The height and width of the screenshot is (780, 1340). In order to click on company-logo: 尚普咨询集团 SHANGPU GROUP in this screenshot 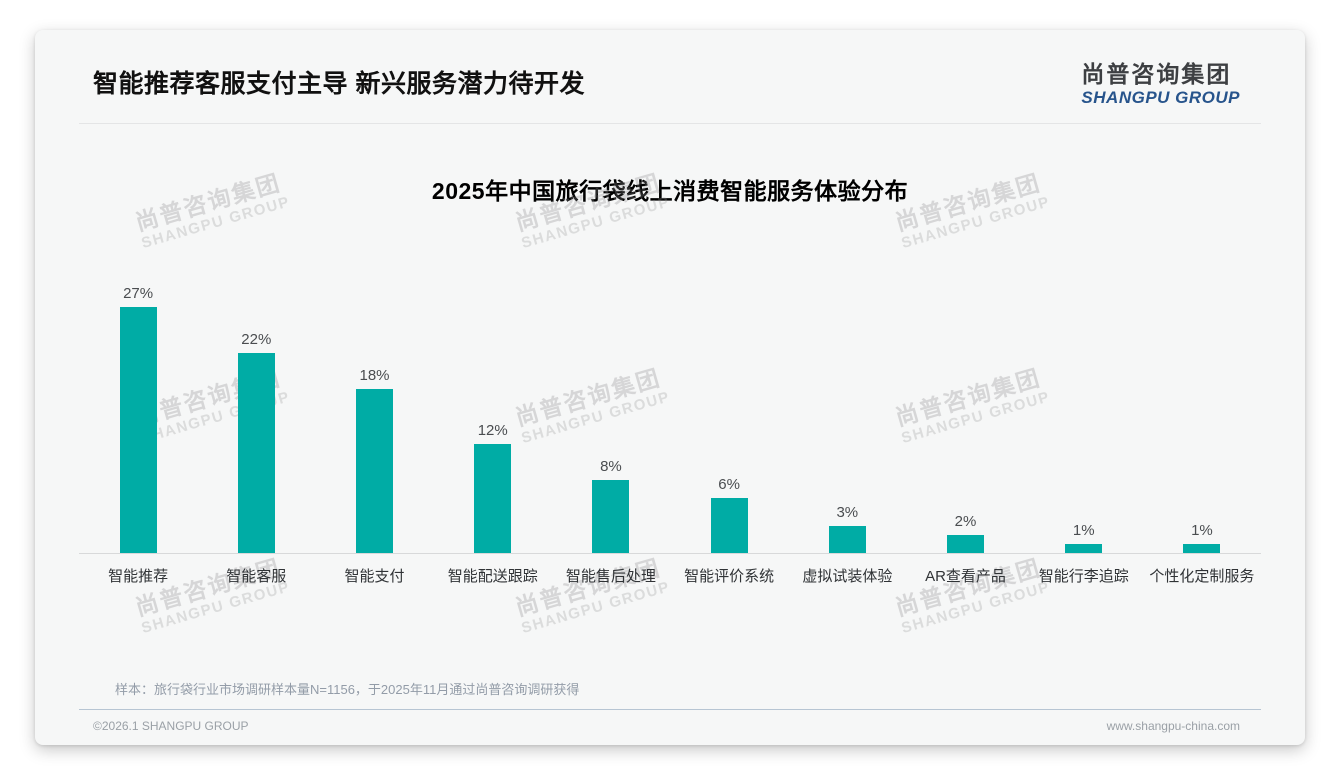, I will do `click(1160, 84)`.